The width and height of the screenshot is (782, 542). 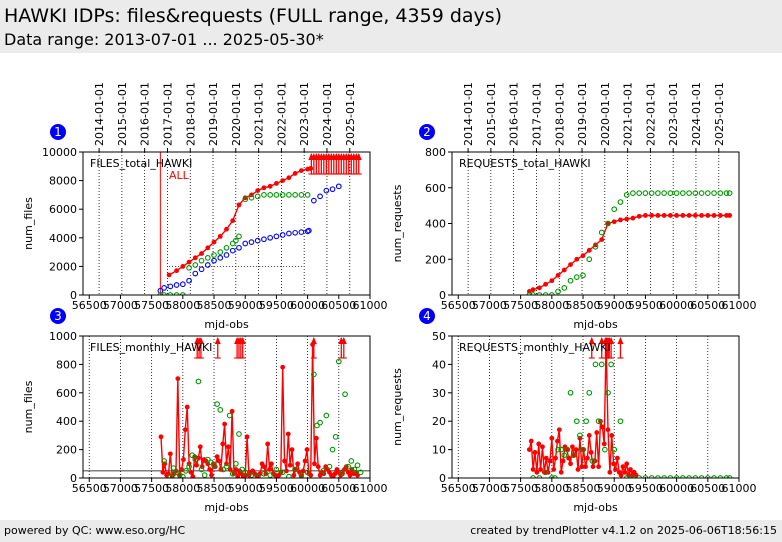 What do you see at coordinates (95, 530) in the screenshot?
I see `footer-credit: powered by QC: www.eso.org/HC` at bounding box center [95, 530].